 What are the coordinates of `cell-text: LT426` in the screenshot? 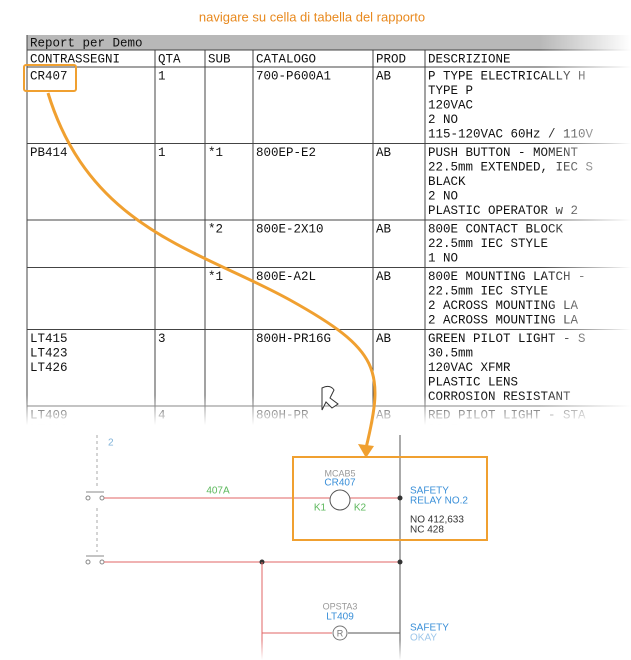 It's located at (49, 368).